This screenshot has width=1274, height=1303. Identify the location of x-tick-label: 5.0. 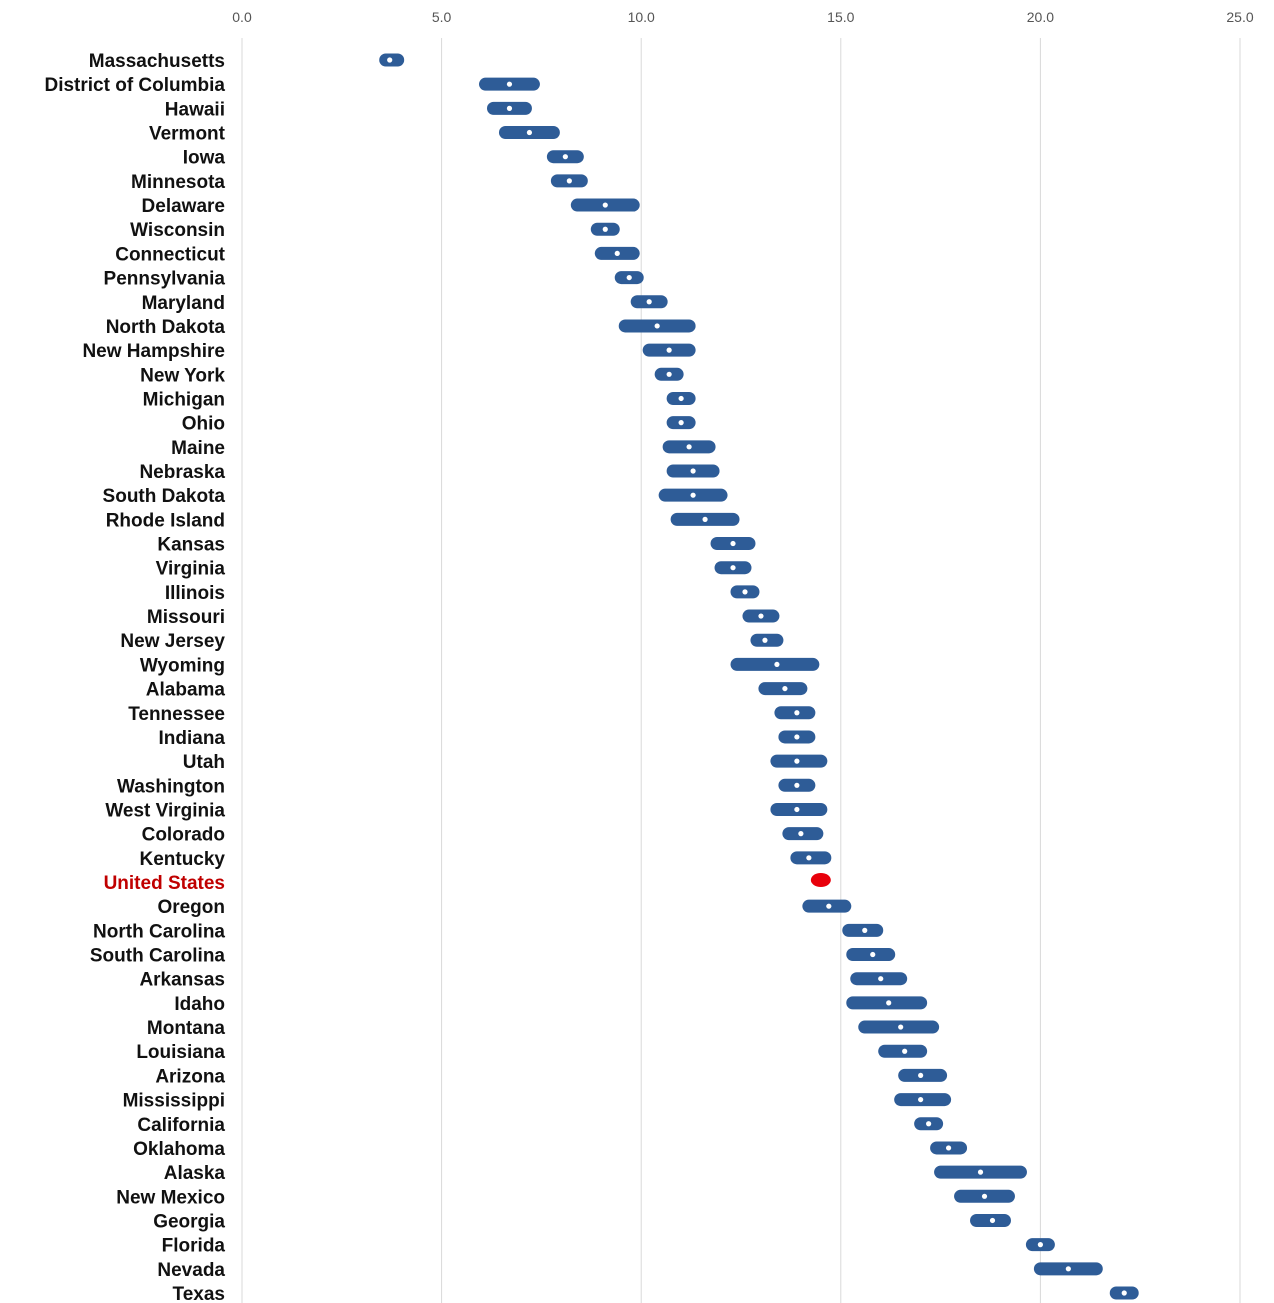
(442, 17).